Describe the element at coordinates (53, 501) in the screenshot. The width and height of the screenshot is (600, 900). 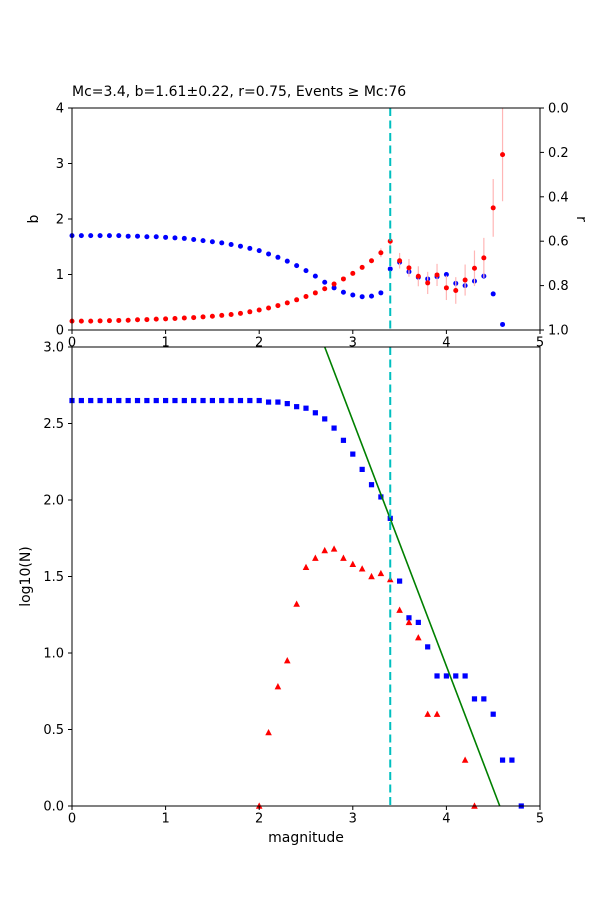
I see `y-tick-label: 2.0` at that location.